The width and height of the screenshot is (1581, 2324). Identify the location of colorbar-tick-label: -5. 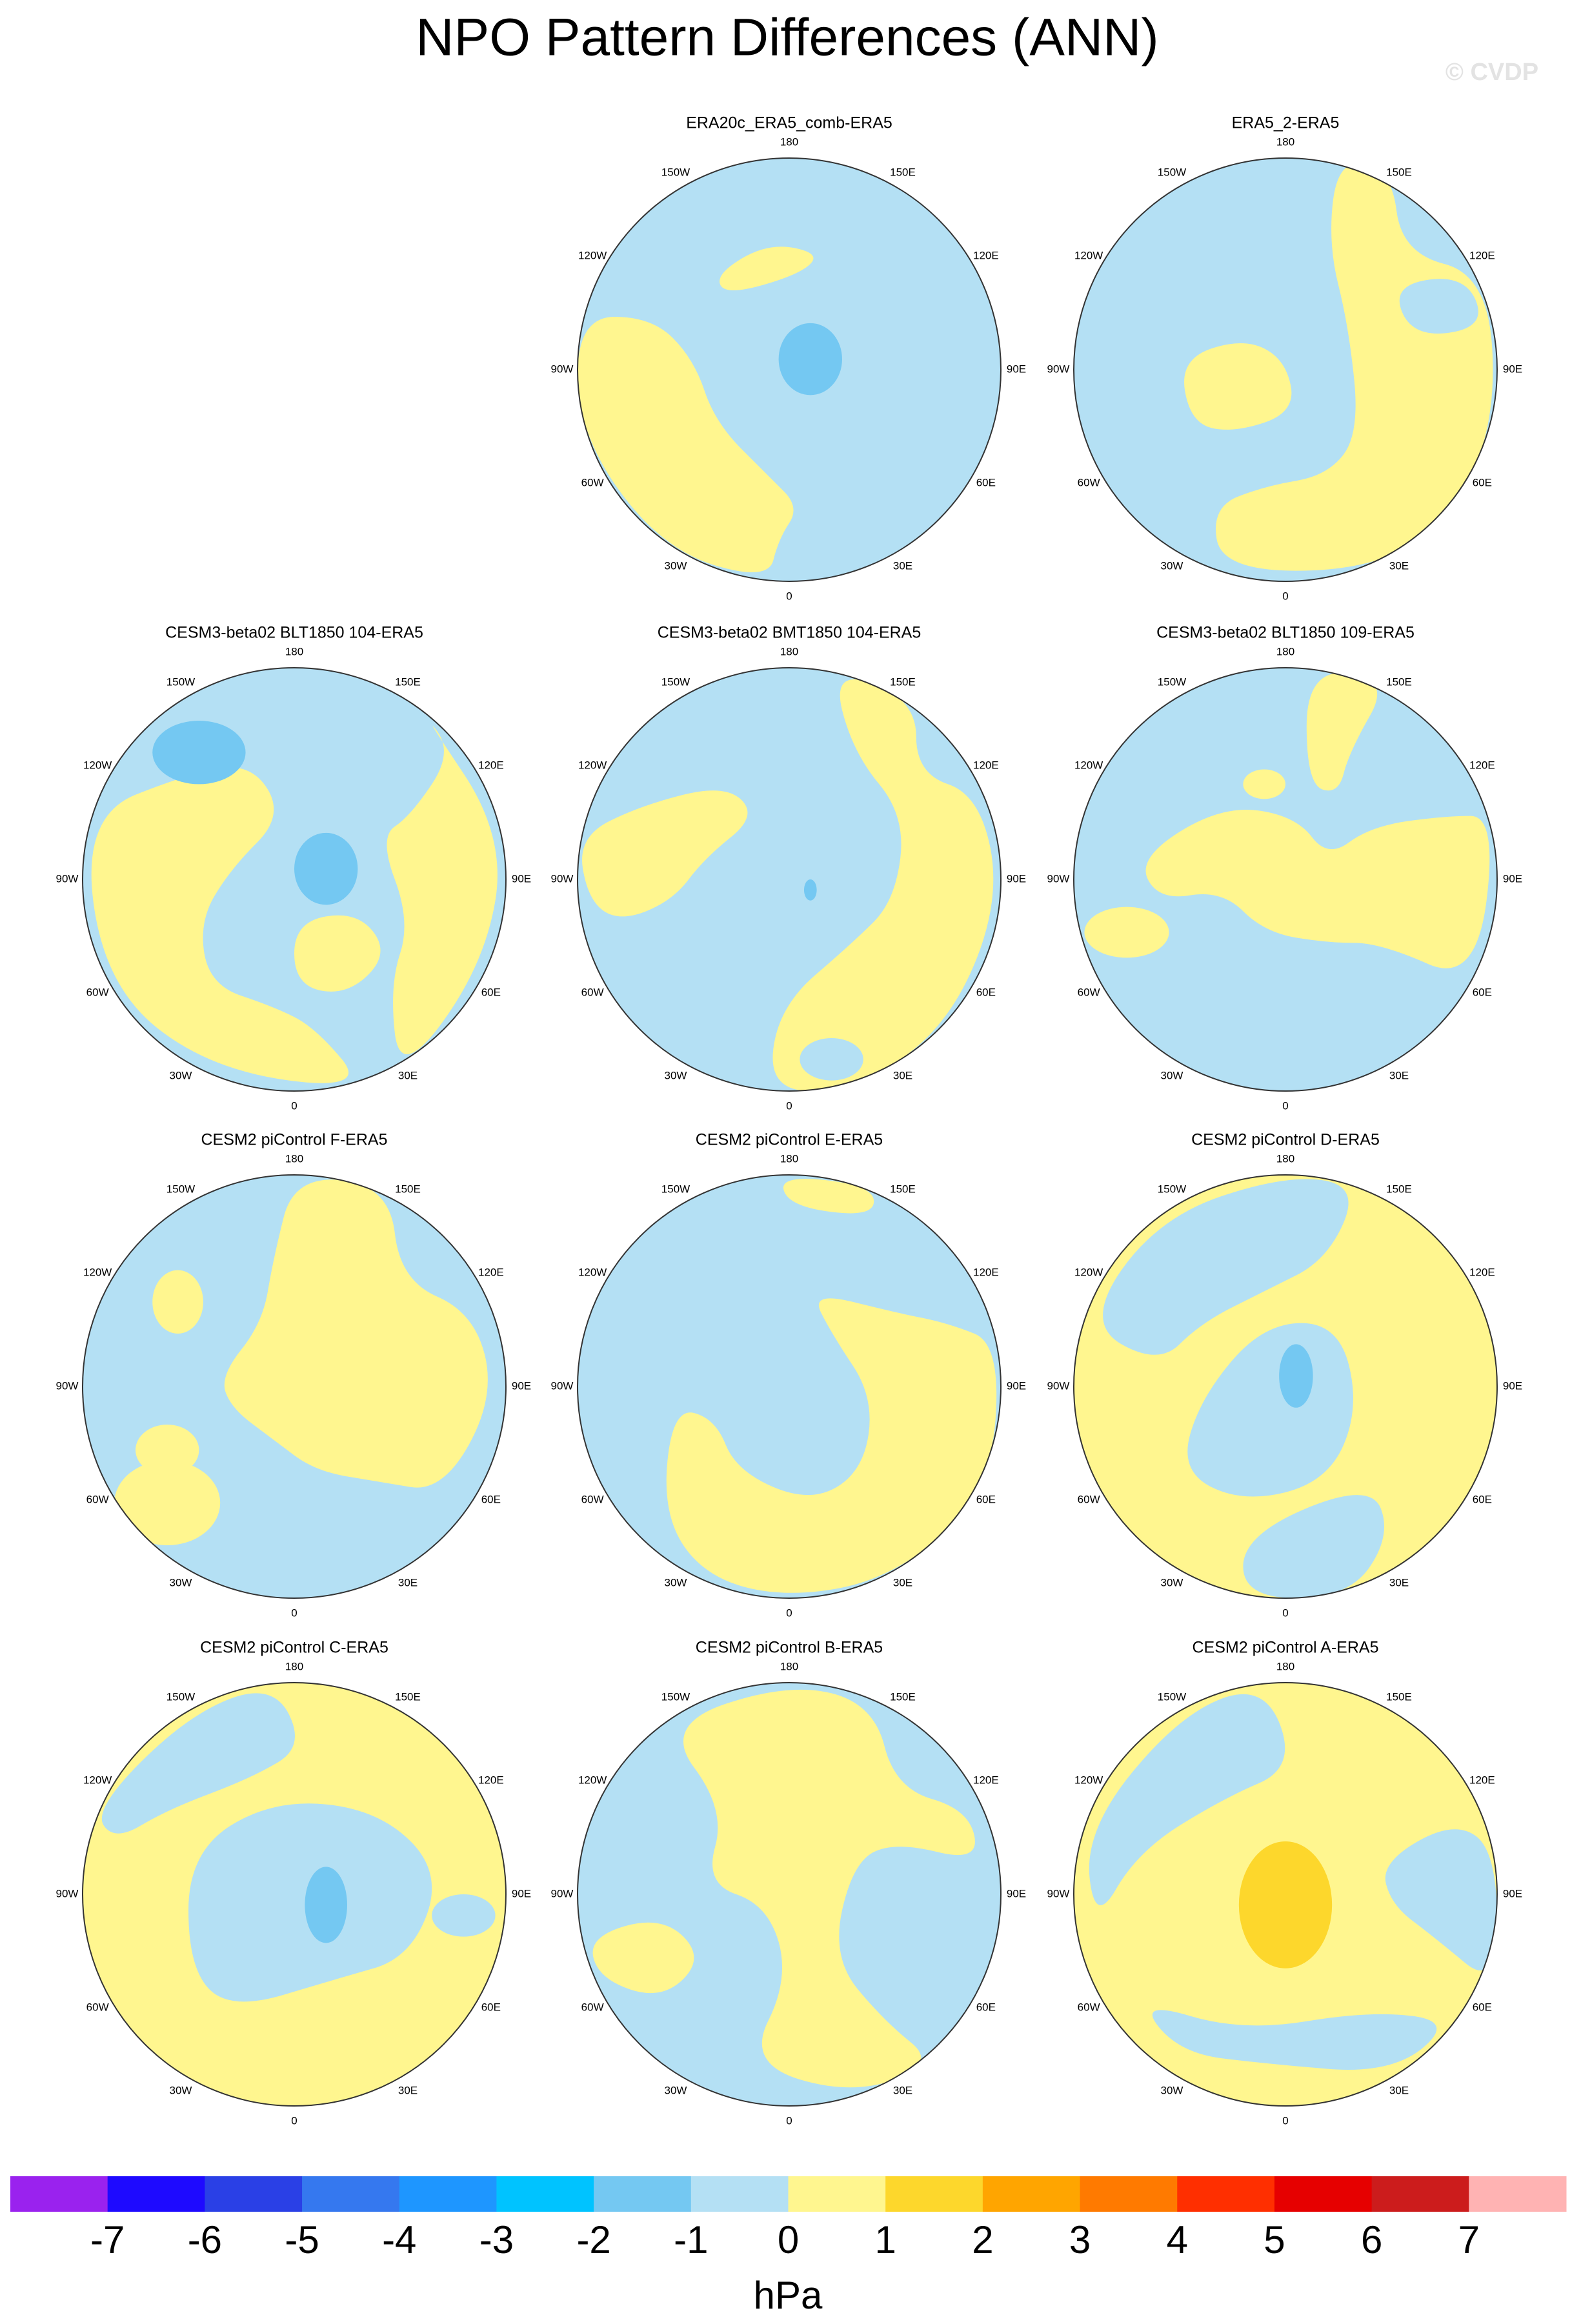
(302, 2239).